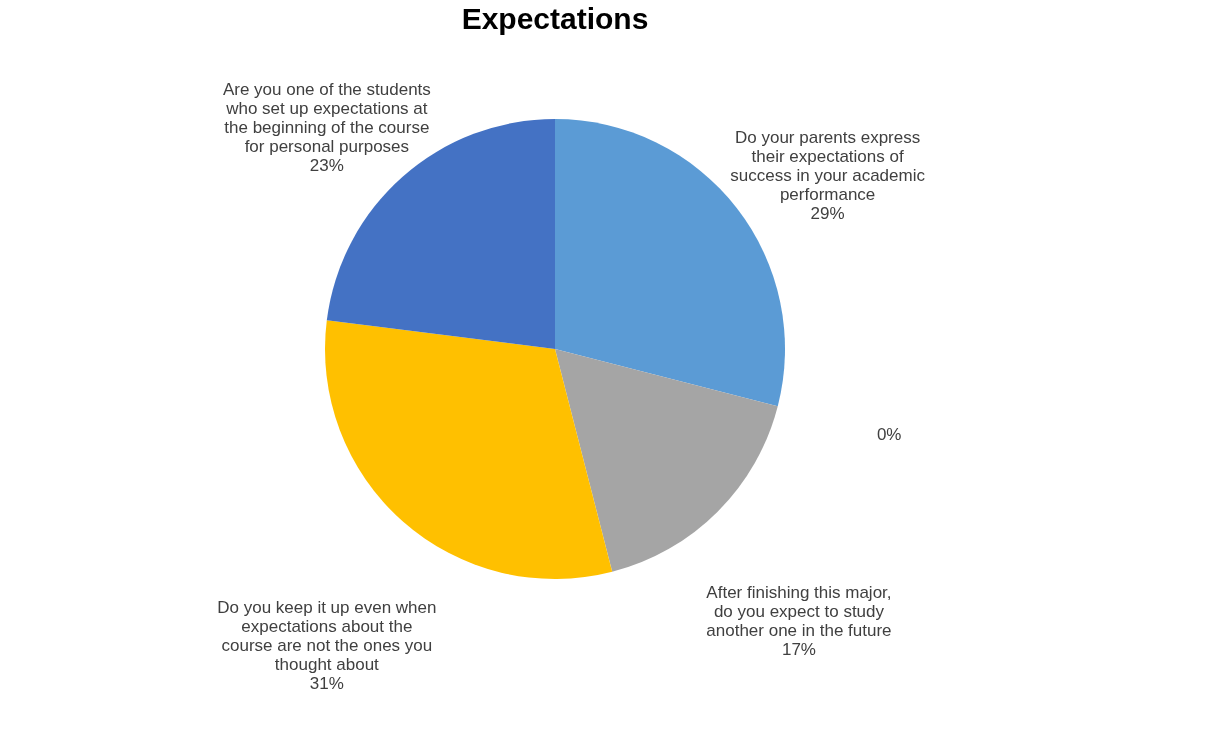 This screenshot has height=750, width=1206. What do you see at coordinates (326, 166) in the screenshot?
I see `data-label: 23%` at bounding box center [326, 166].